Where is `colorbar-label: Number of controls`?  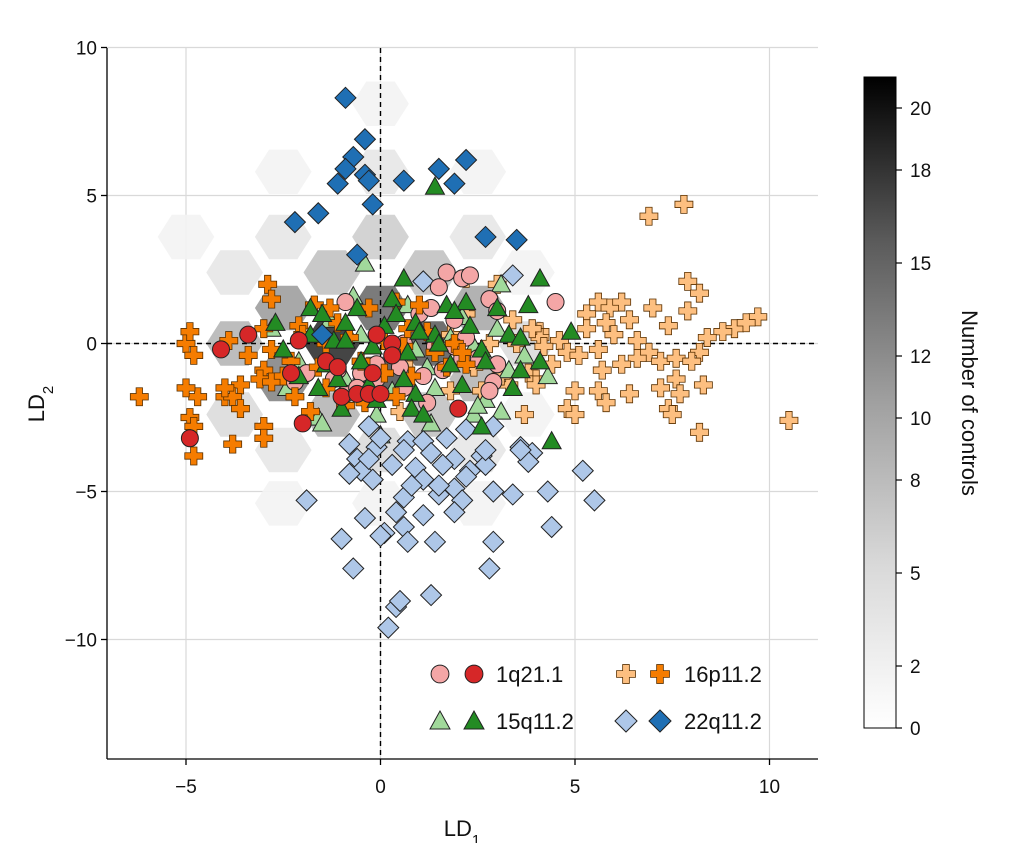 colorbar-label: Number of controls is located at coordinates (969, 403).